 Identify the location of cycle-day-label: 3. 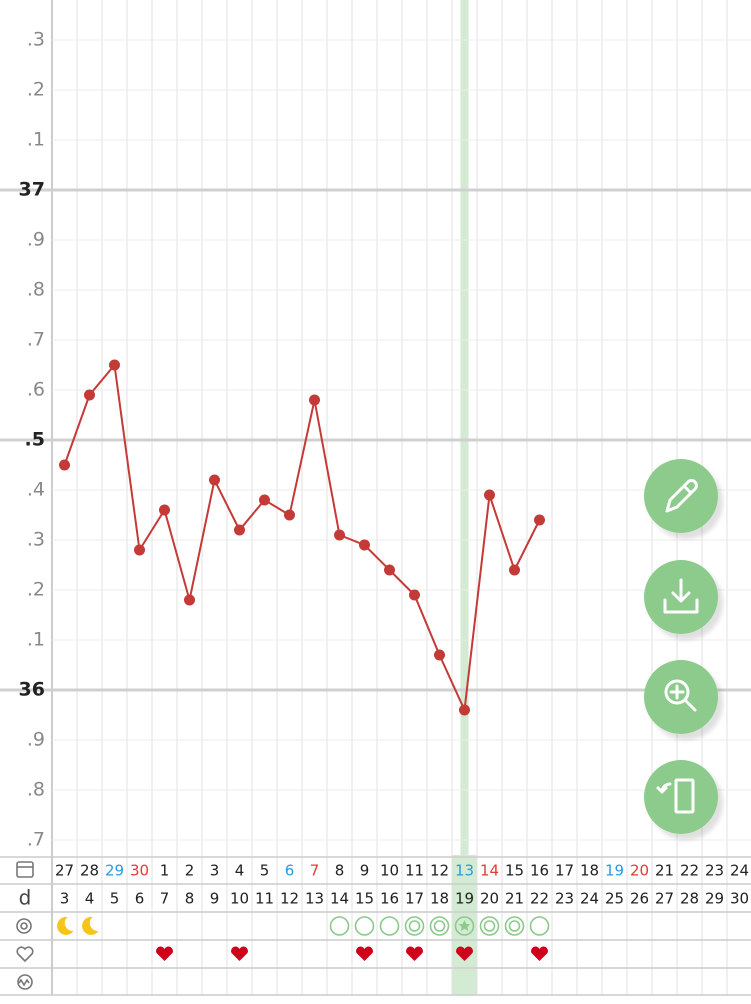
(65, 899).